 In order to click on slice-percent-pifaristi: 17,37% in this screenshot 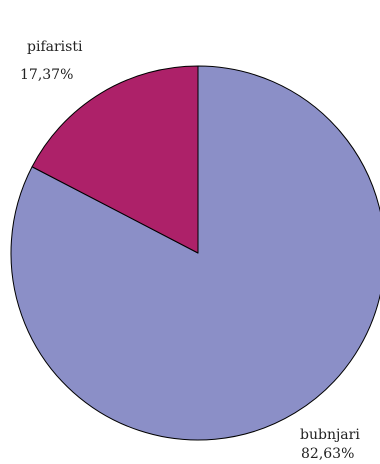, I will do `click(46, 75)`.